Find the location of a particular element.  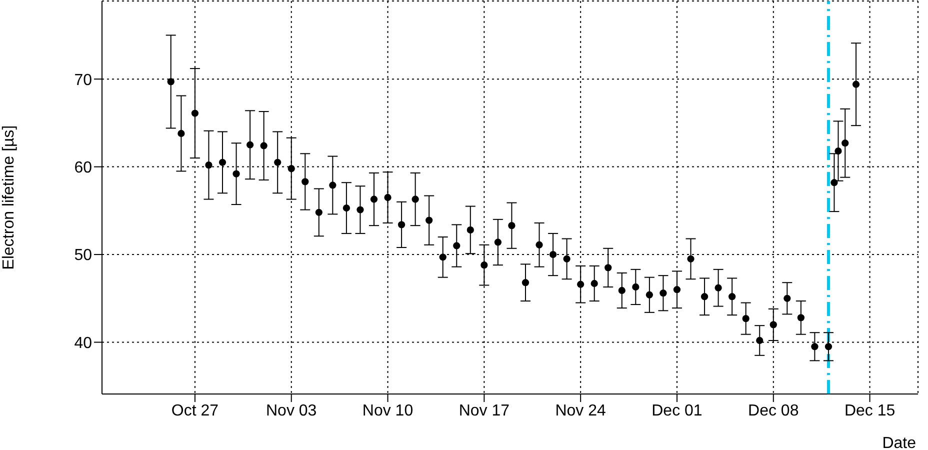

x-tick-label: Nov 10 is located at coordinates (388, 411).